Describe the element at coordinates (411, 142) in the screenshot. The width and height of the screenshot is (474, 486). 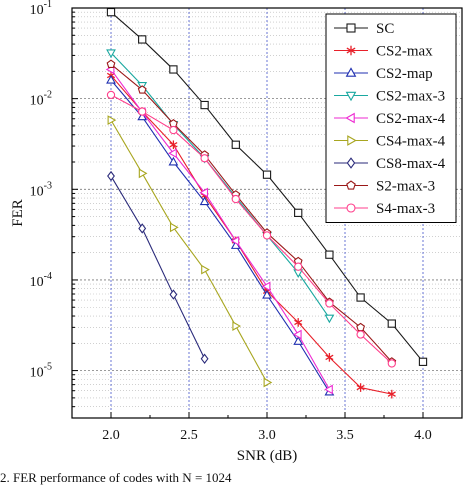
I see `legend-label: CS4-max-4` at that location.